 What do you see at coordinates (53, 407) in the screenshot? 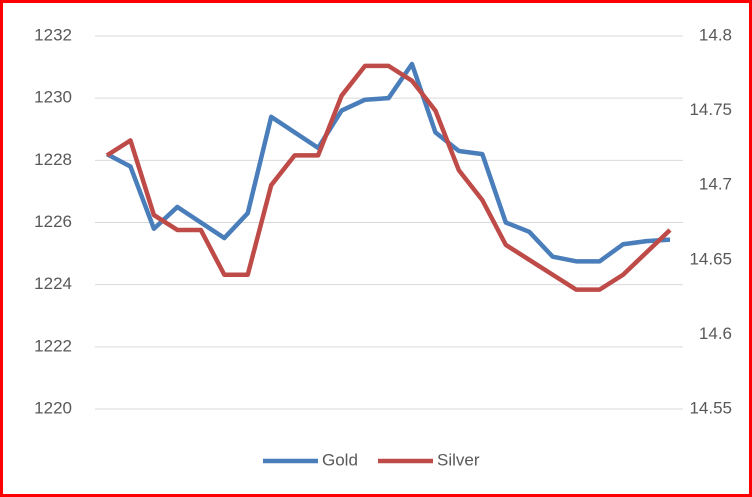
I see `y-tick-label: 1220` at bounding box center [53, 407].